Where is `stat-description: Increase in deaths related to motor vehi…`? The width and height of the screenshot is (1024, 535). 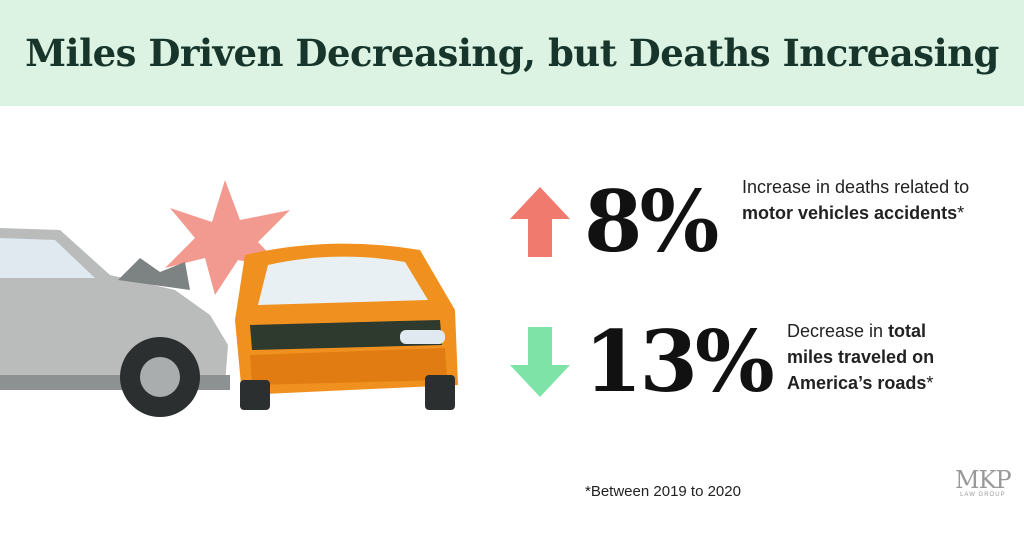
stat-description: Increase in deaths related to motor vehi… is located at coordinates (857, 200).